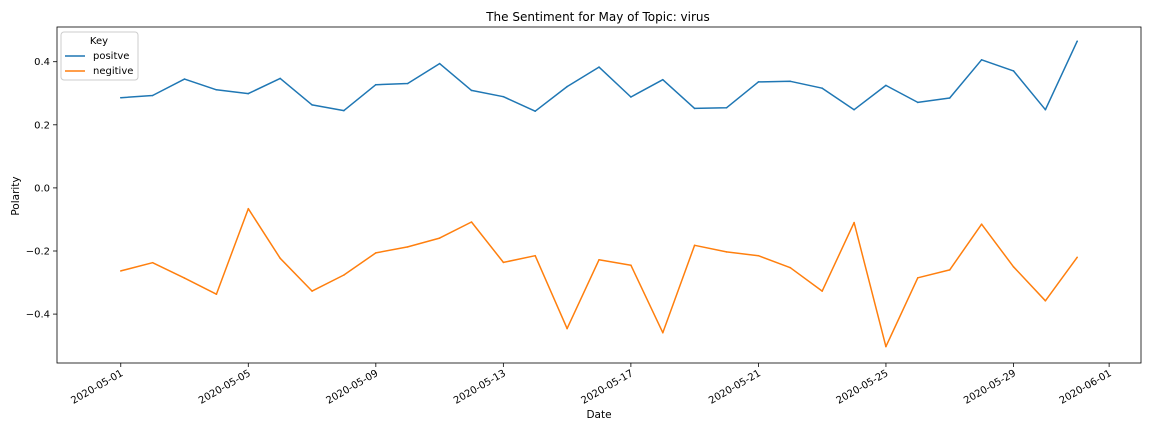 This screenshot has width=1152, height=432. Describe the element at coordinates (38, 252) in the screenshot. I see `y-tick-label: −0.2` at that location.